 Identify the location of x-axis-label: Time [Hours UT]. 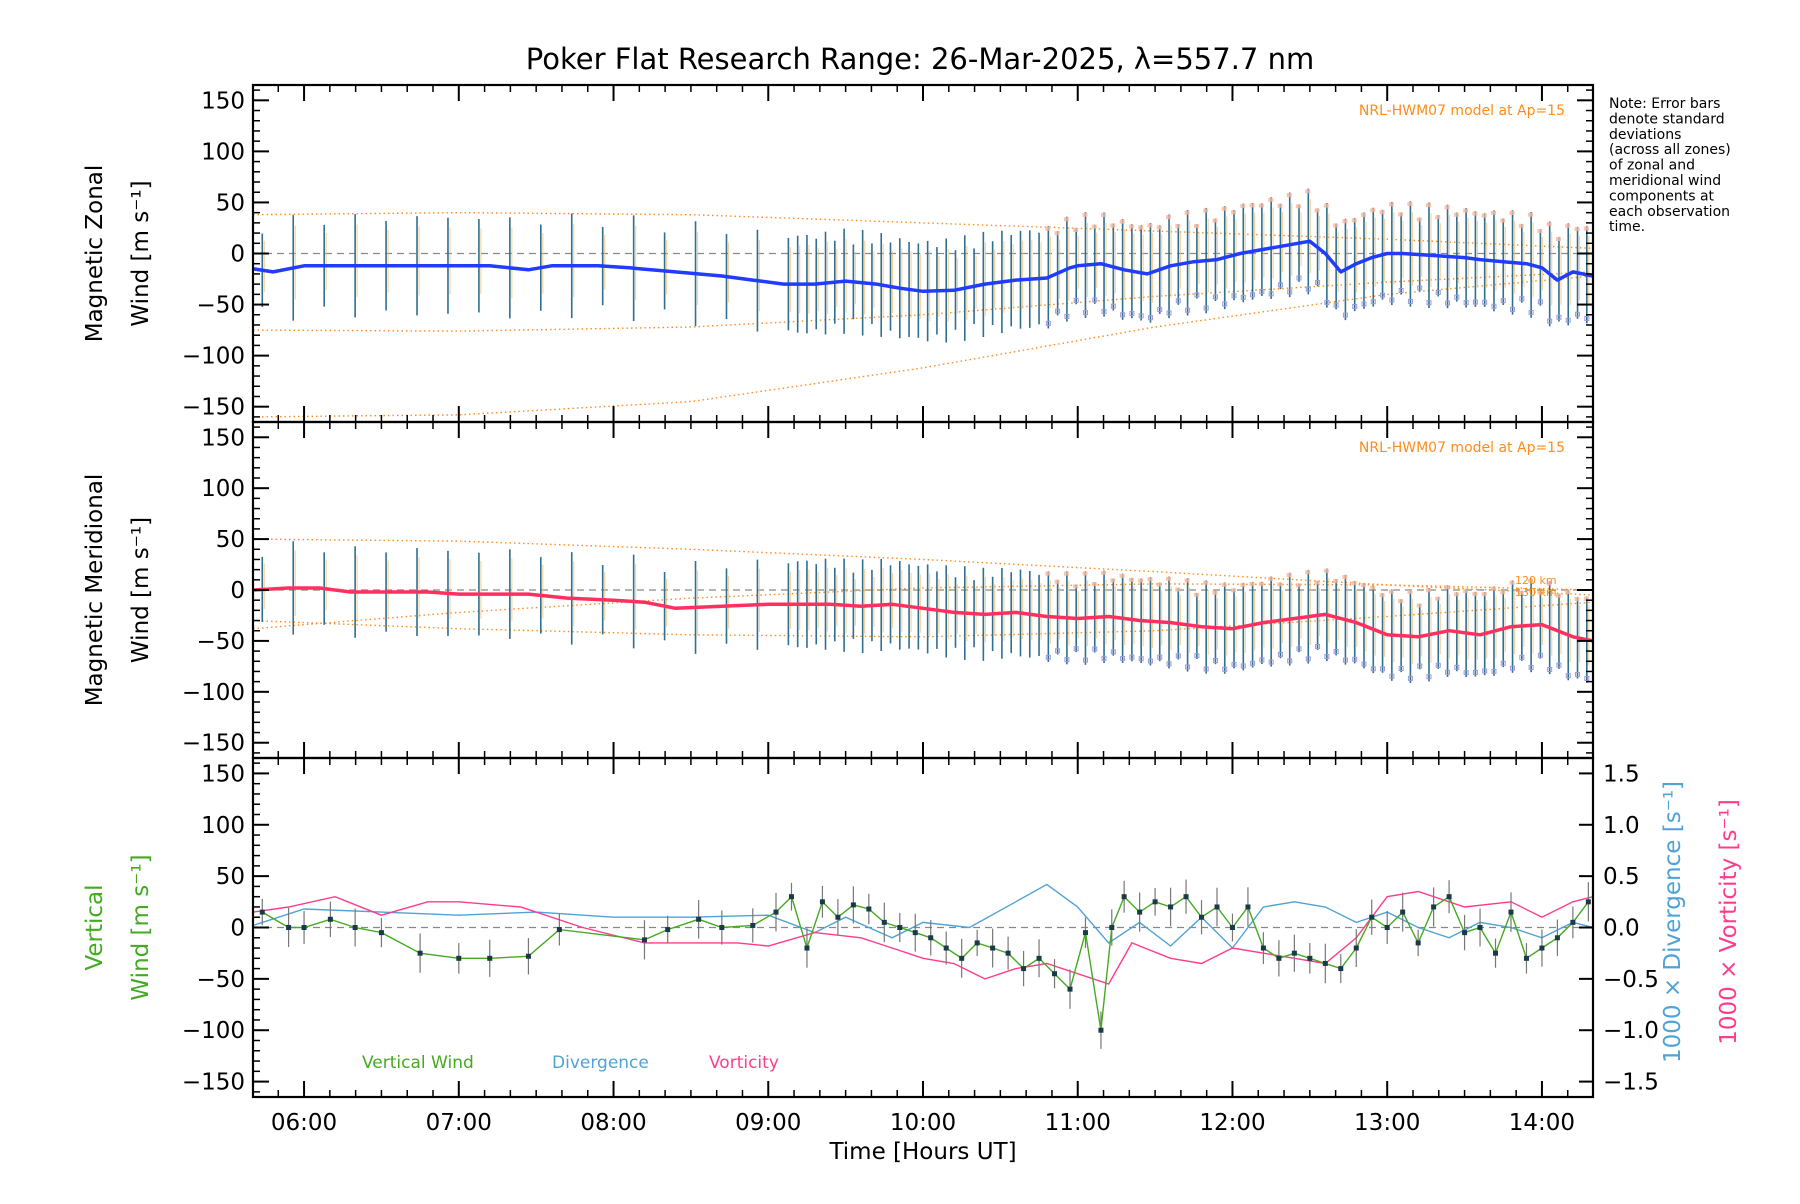
(922, 1152).